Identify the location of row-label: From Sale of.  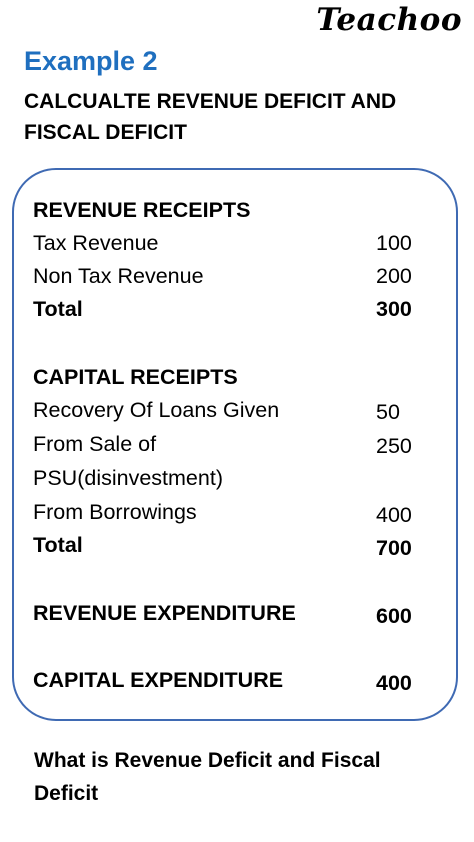
(95, 444).